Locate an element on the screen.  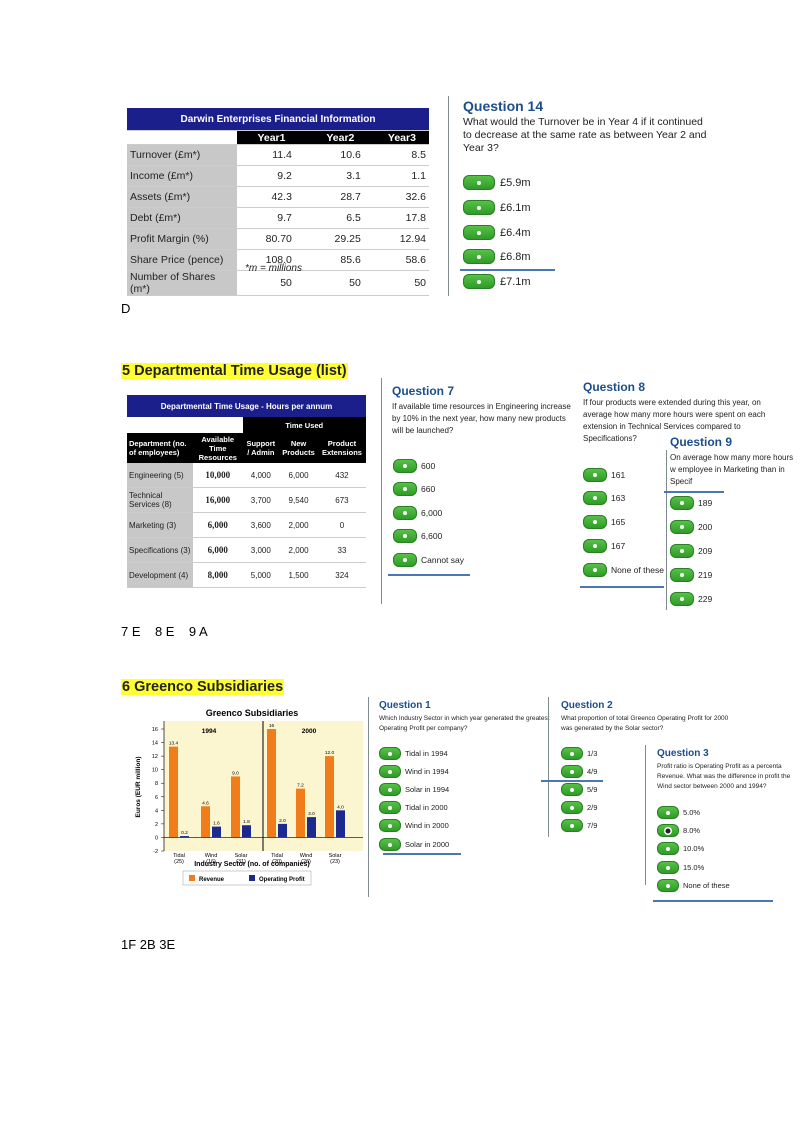
option: 167 is located at coordinates (604, 546).